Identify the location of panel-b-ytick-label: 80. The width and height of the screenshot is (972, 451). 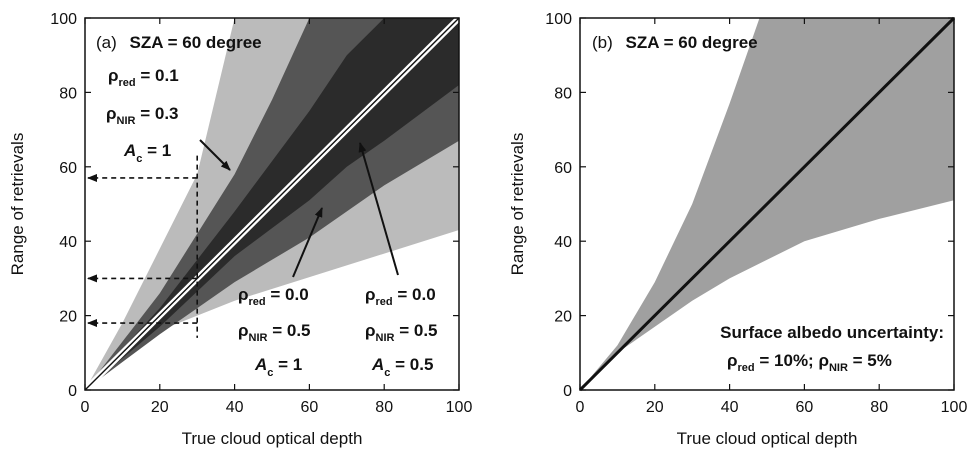
(563, 93).